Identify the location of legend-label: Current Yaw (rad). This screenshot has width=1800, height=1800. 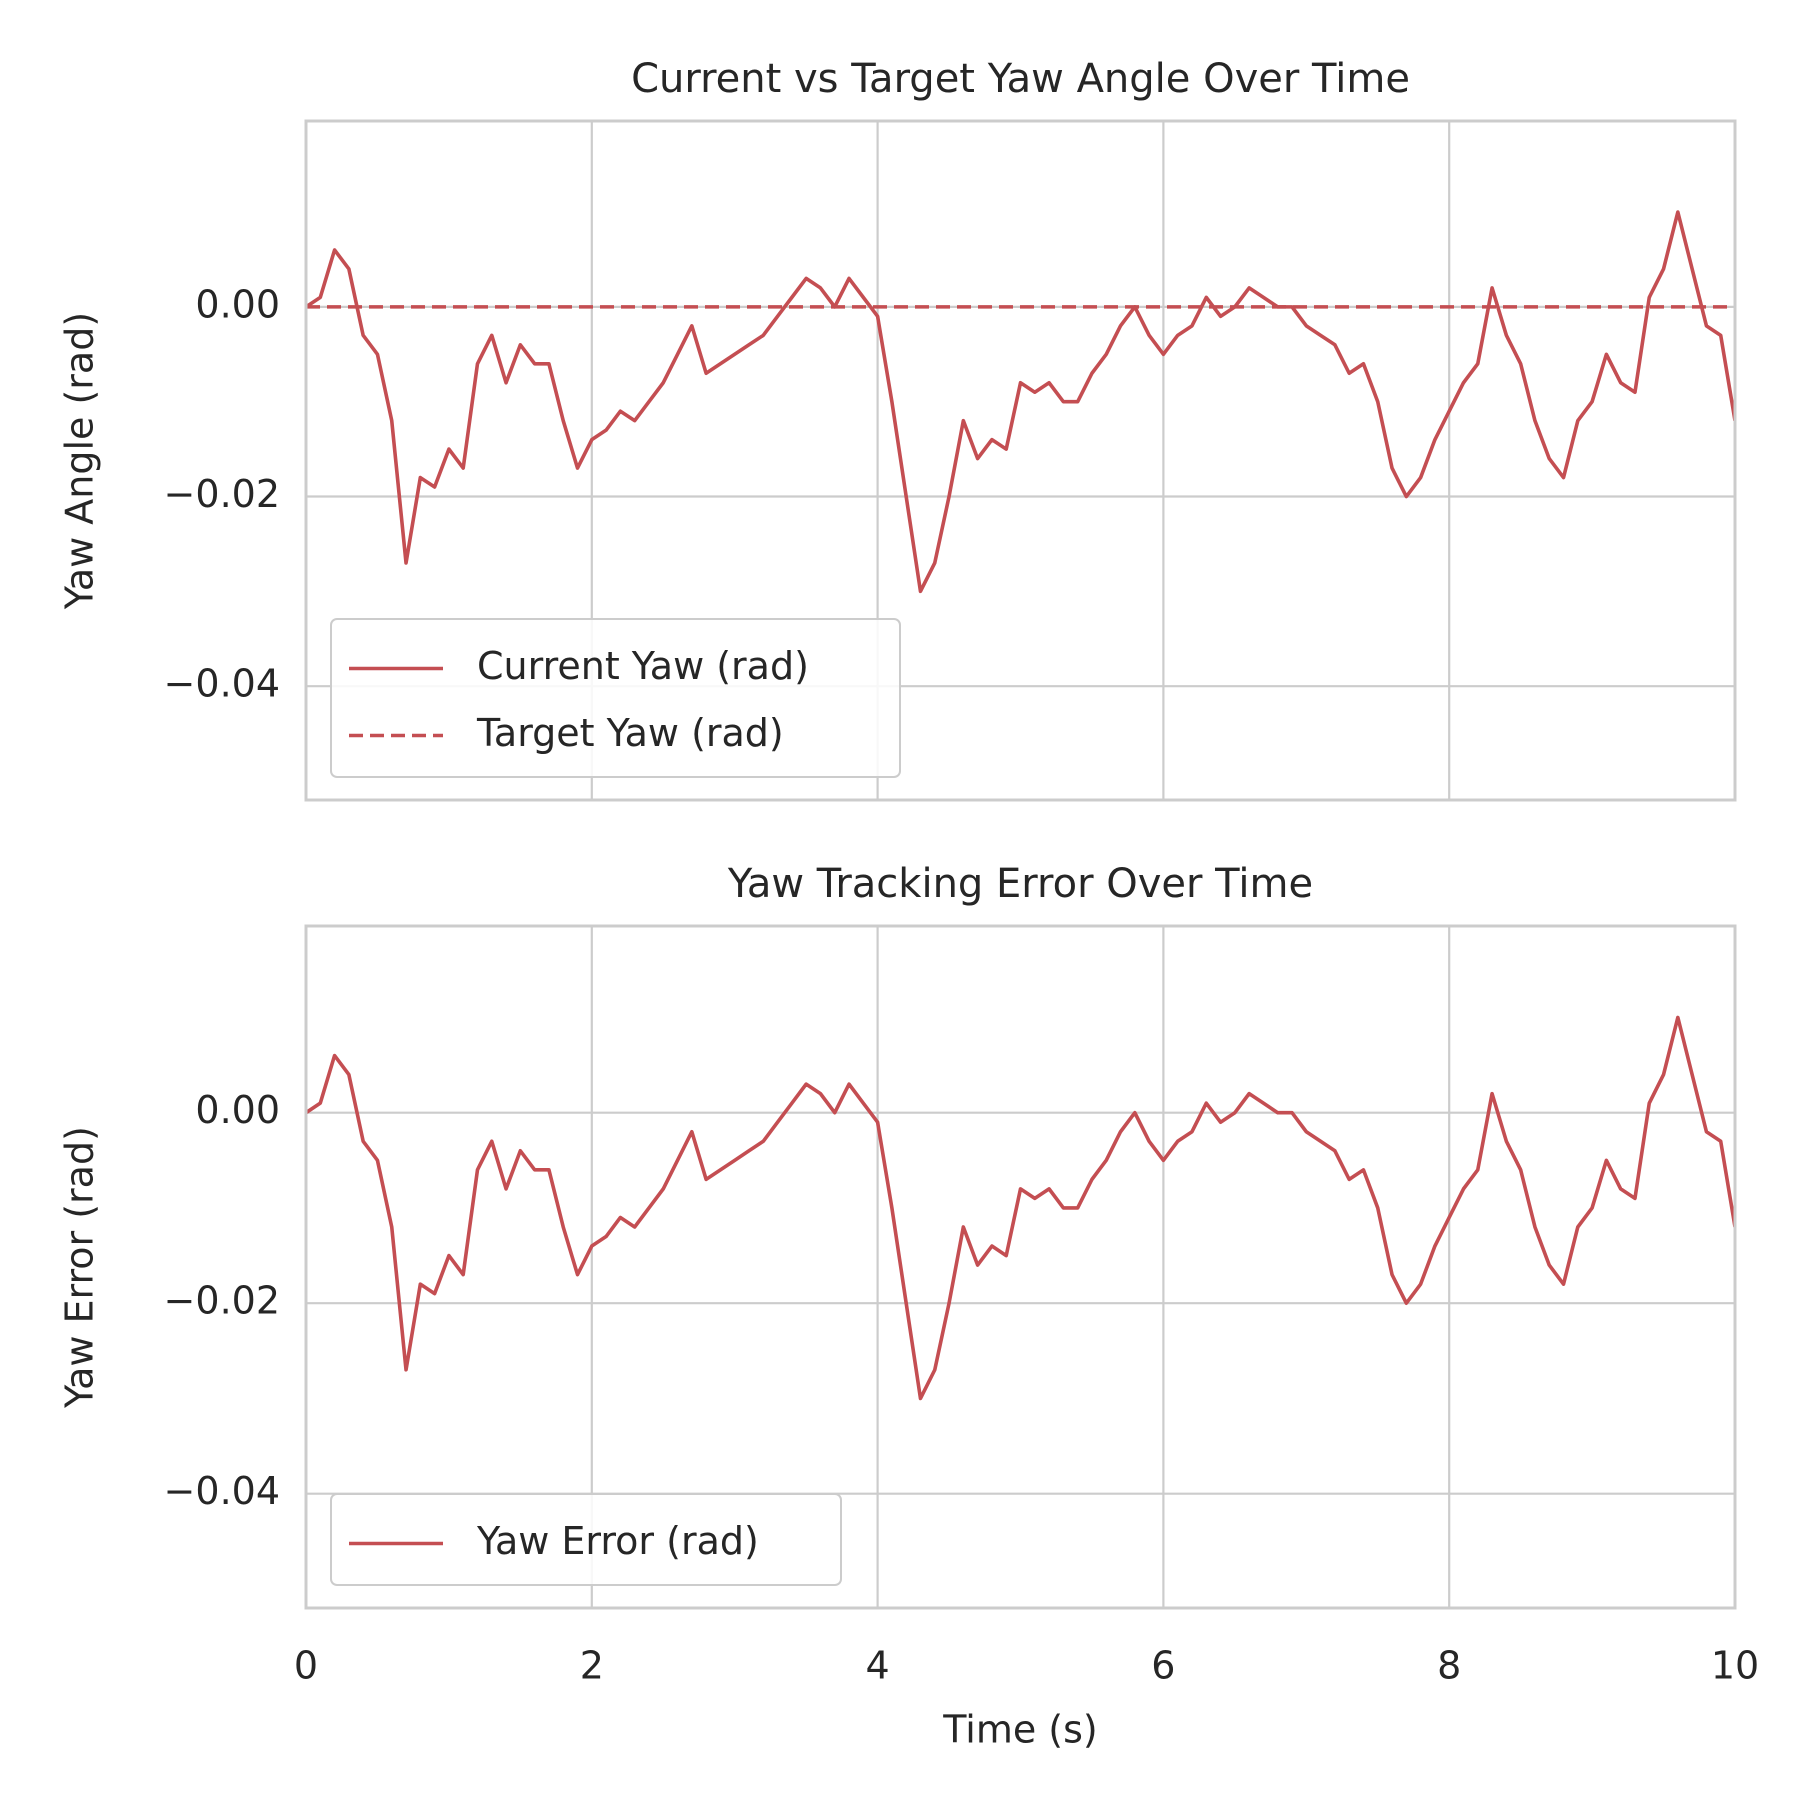
(643, 666).